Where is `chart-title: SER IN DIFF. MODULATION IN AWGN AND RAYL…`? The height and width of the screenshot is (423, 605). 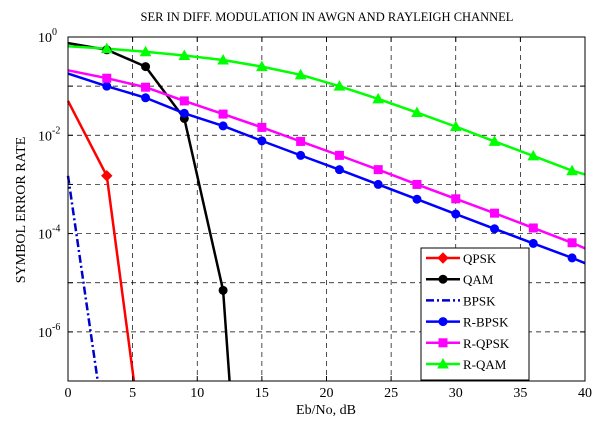
chart-title: SER IN DIFF. MODULATION IN AWGN AND RAYL… is located at coordinates (327, 17).